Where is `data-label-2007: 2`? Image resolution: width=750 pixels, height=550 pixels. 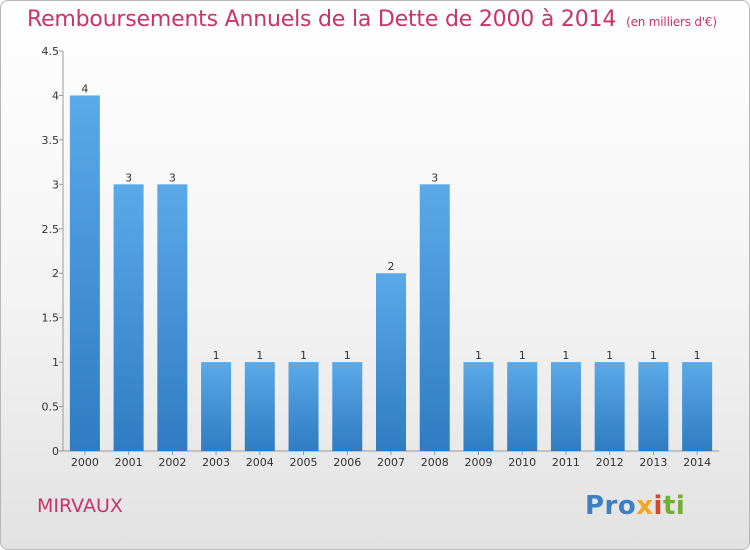 data-label-2007: 2 is located at coordinates (391, 266).